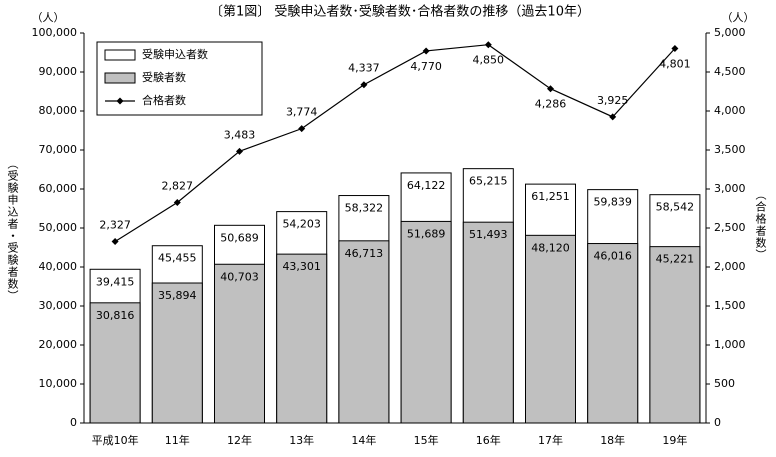 The image size is (776, 457). Describe the element at coordinates (674, 440) in the screenshot. I see `x-tick-label: 19年` at that location.